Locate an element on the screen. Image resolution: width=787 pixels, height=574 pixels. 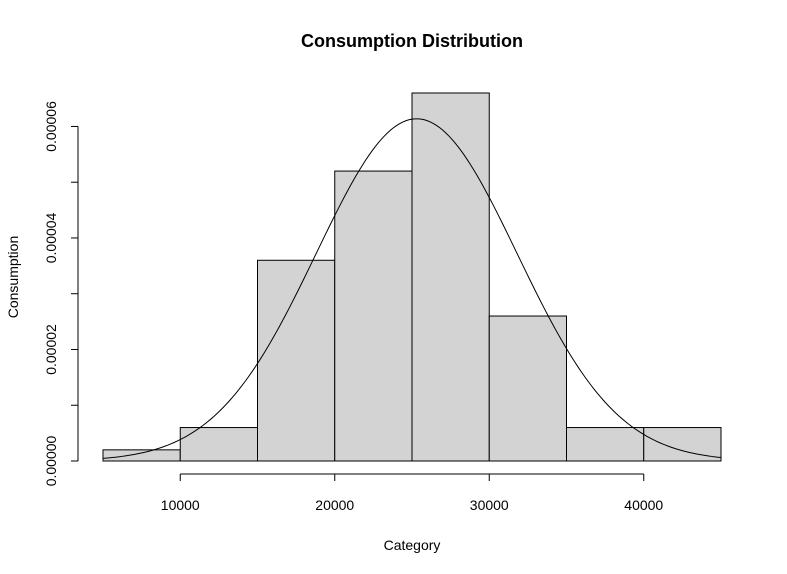
x-tick-label-3: 30000 is located at coordinates (489, 505).